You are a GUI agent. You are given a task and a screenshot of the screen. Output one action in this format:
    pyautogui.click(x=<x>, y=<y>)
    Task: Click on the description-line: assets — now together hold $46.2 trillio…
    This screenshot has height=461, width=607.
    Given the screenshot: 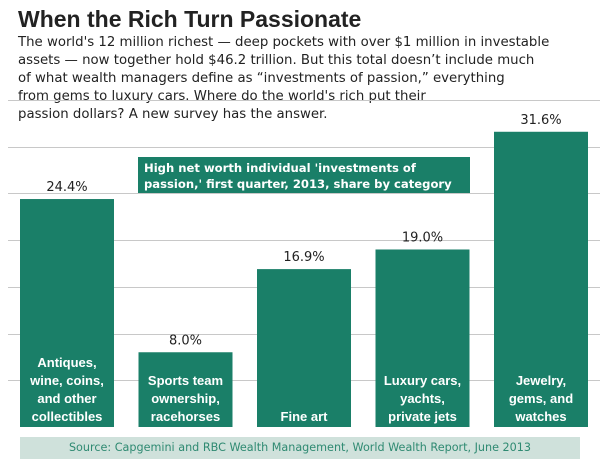 What is the action you would take?
    pyautogui.click(x=276, y=60)
    